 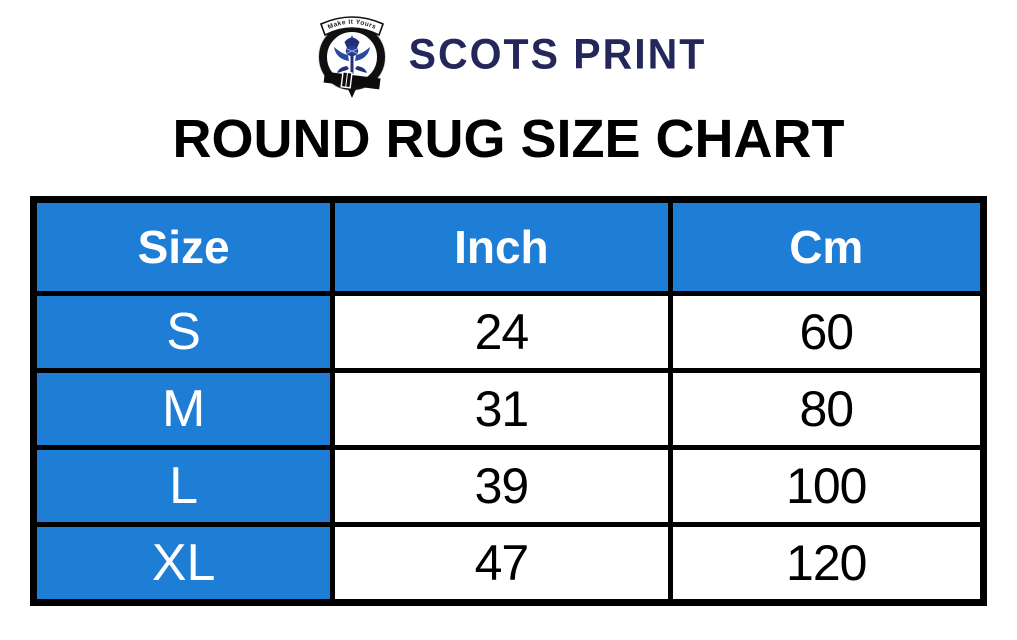 What do you see at coordinates (183, 332) in the screenshot?
I see `size-cell: S` at bounding box center [183, 332].